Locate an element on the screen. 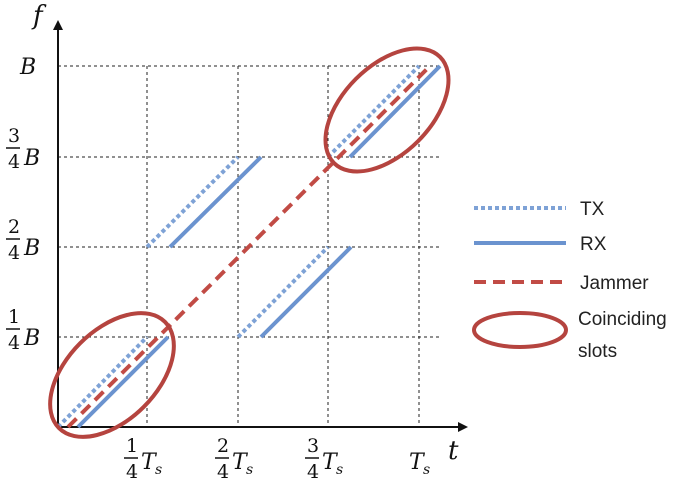 This screenshot has width=685, height=491. x-tick-1-4-sym: T is located at coordinates (149, 462).